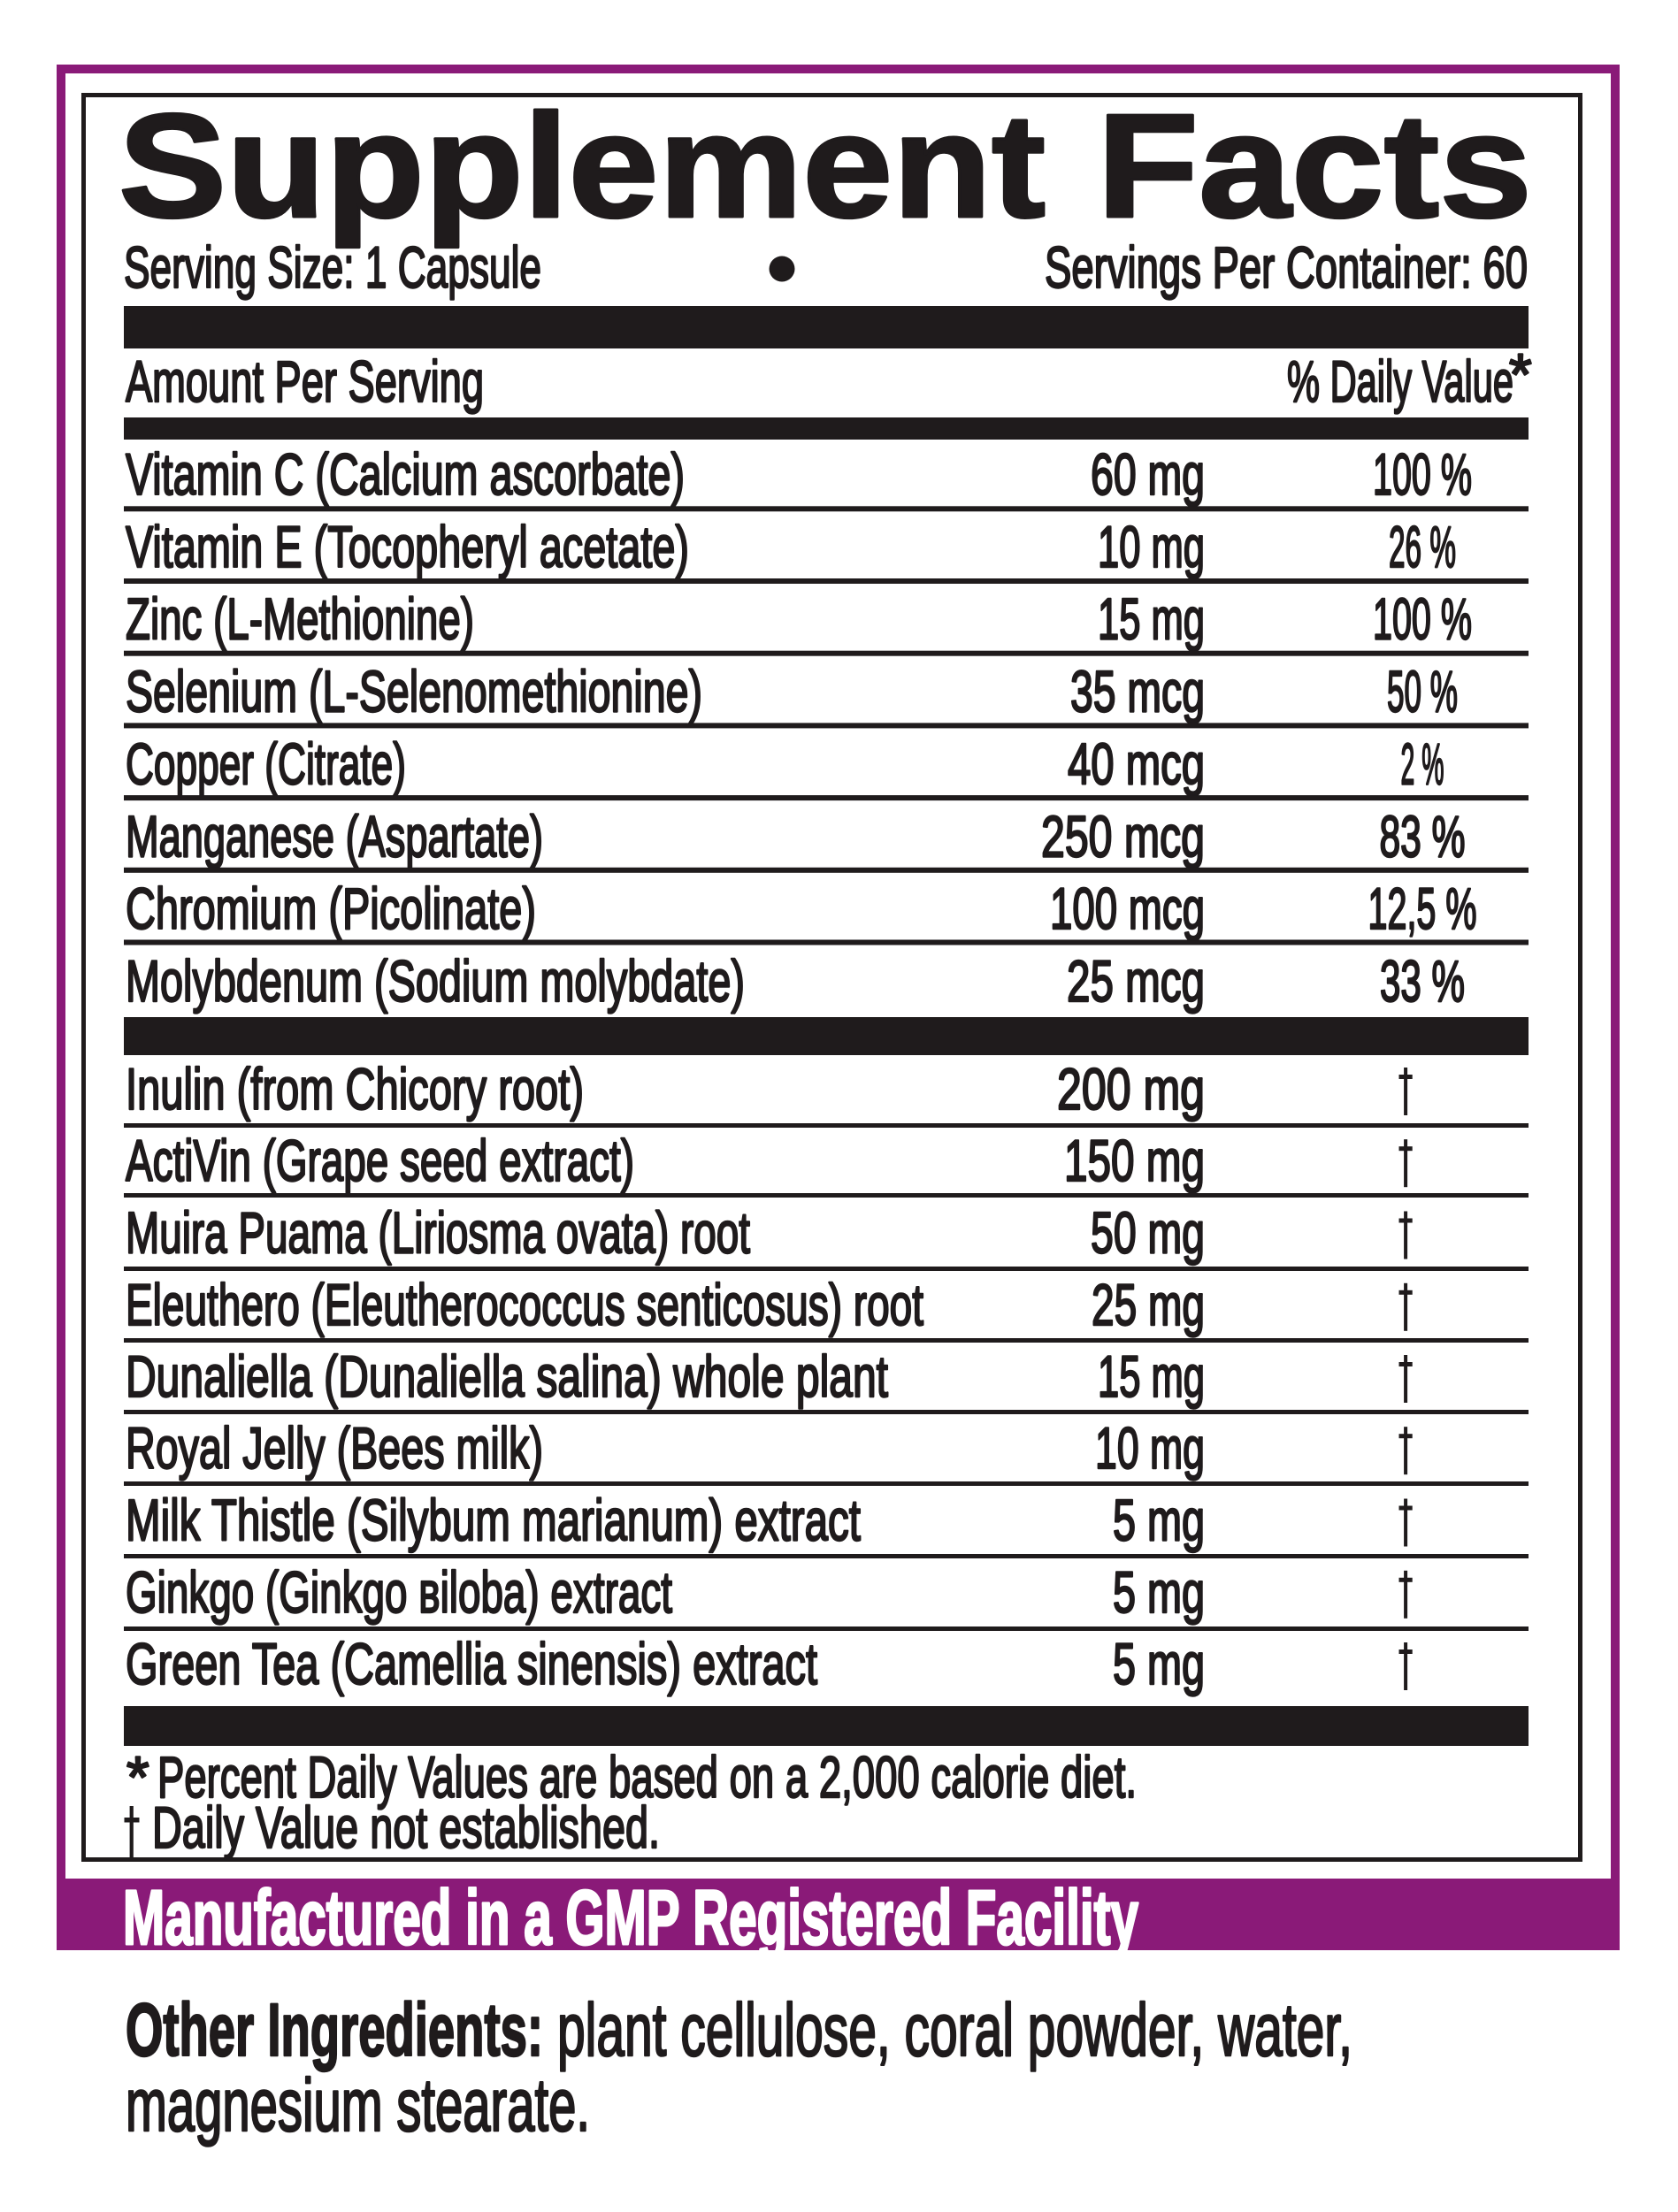 The width and height of the screenshot is (1678, 2212). Describe the element at coordinates (1423, 691) in the screenshot. I see `svg-text: 50 %` at that location.